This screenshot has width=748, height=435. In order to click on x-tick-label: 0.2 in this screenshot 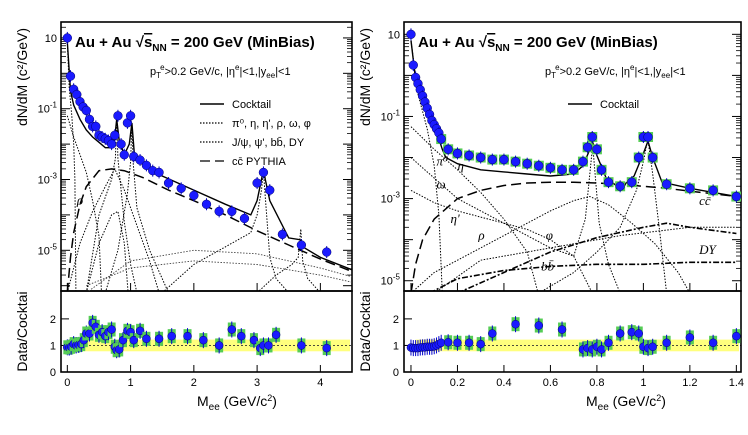, I will do `click(457, 383)`.